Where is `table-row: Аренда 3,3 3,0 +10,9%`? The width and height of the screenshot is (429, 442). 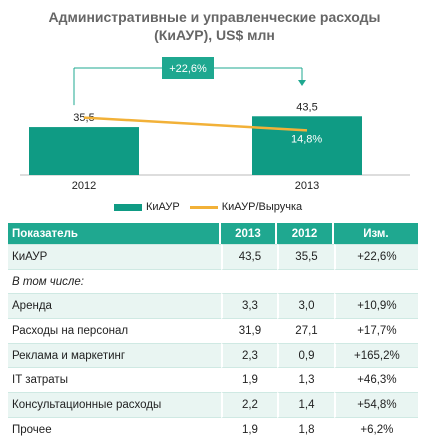 table-row: Аренда 3,3 3,0 +10,9% is located at coordinates (213, 306).